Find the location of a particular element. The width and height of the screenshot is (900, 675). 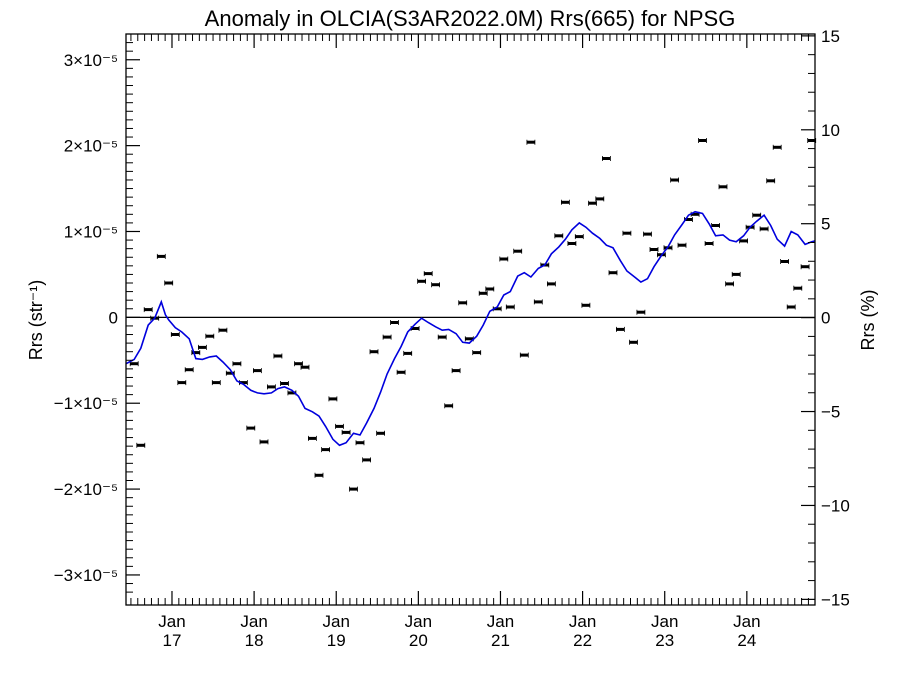

y-right-tick-label: −5 is located at coordinates (830, 412).